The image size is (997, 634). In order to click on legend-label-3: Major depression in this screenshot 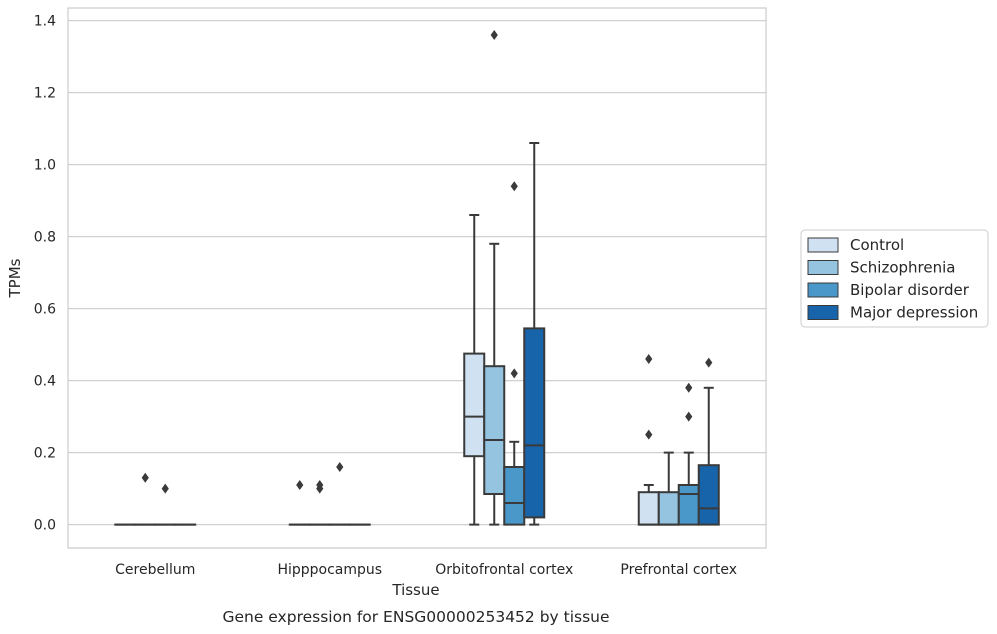, I will do `click(914, 313)`.